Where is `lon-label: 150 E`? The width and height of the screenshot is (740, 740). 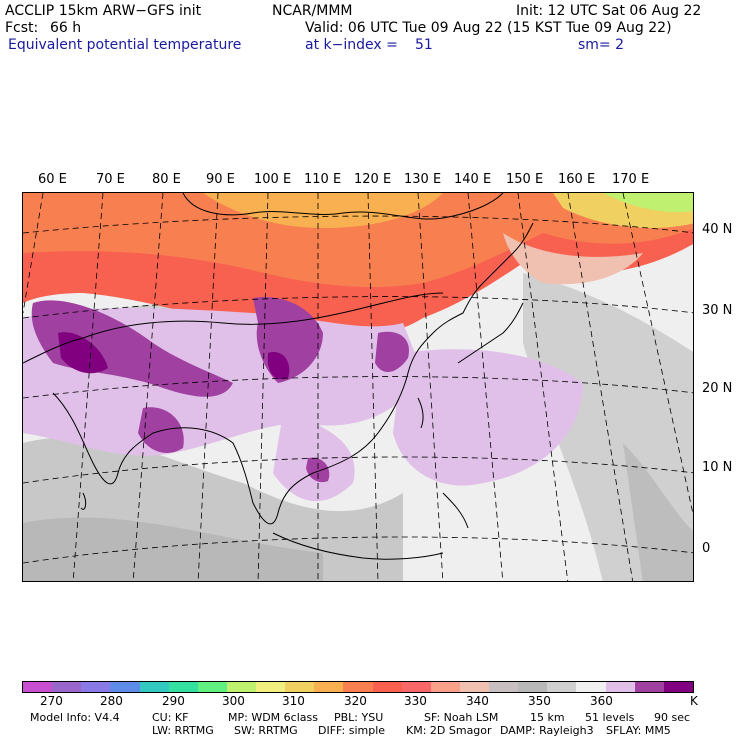 lon-label: 150 E is located at coordinates (525, 179).